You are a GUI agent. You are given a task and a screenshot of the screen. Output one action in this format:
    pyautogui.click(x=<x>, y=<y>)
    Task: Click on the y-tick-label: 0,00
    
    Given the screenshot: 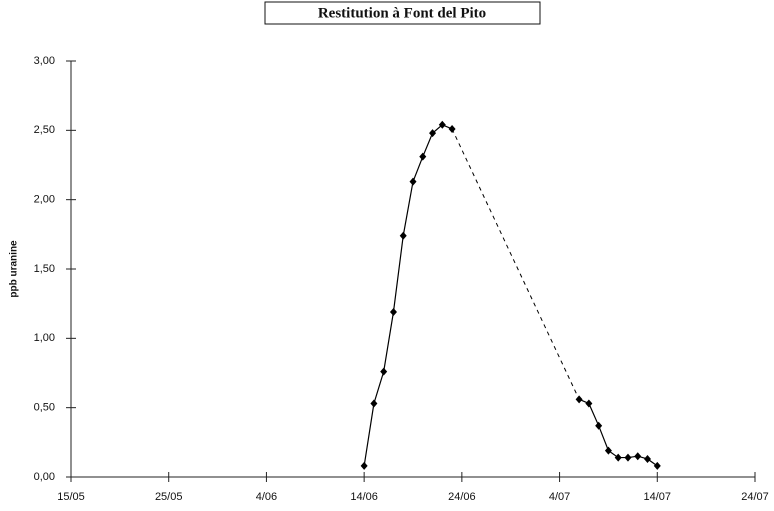 What is the action you would take?
    pyautogui.click(x=44, y=477)
    